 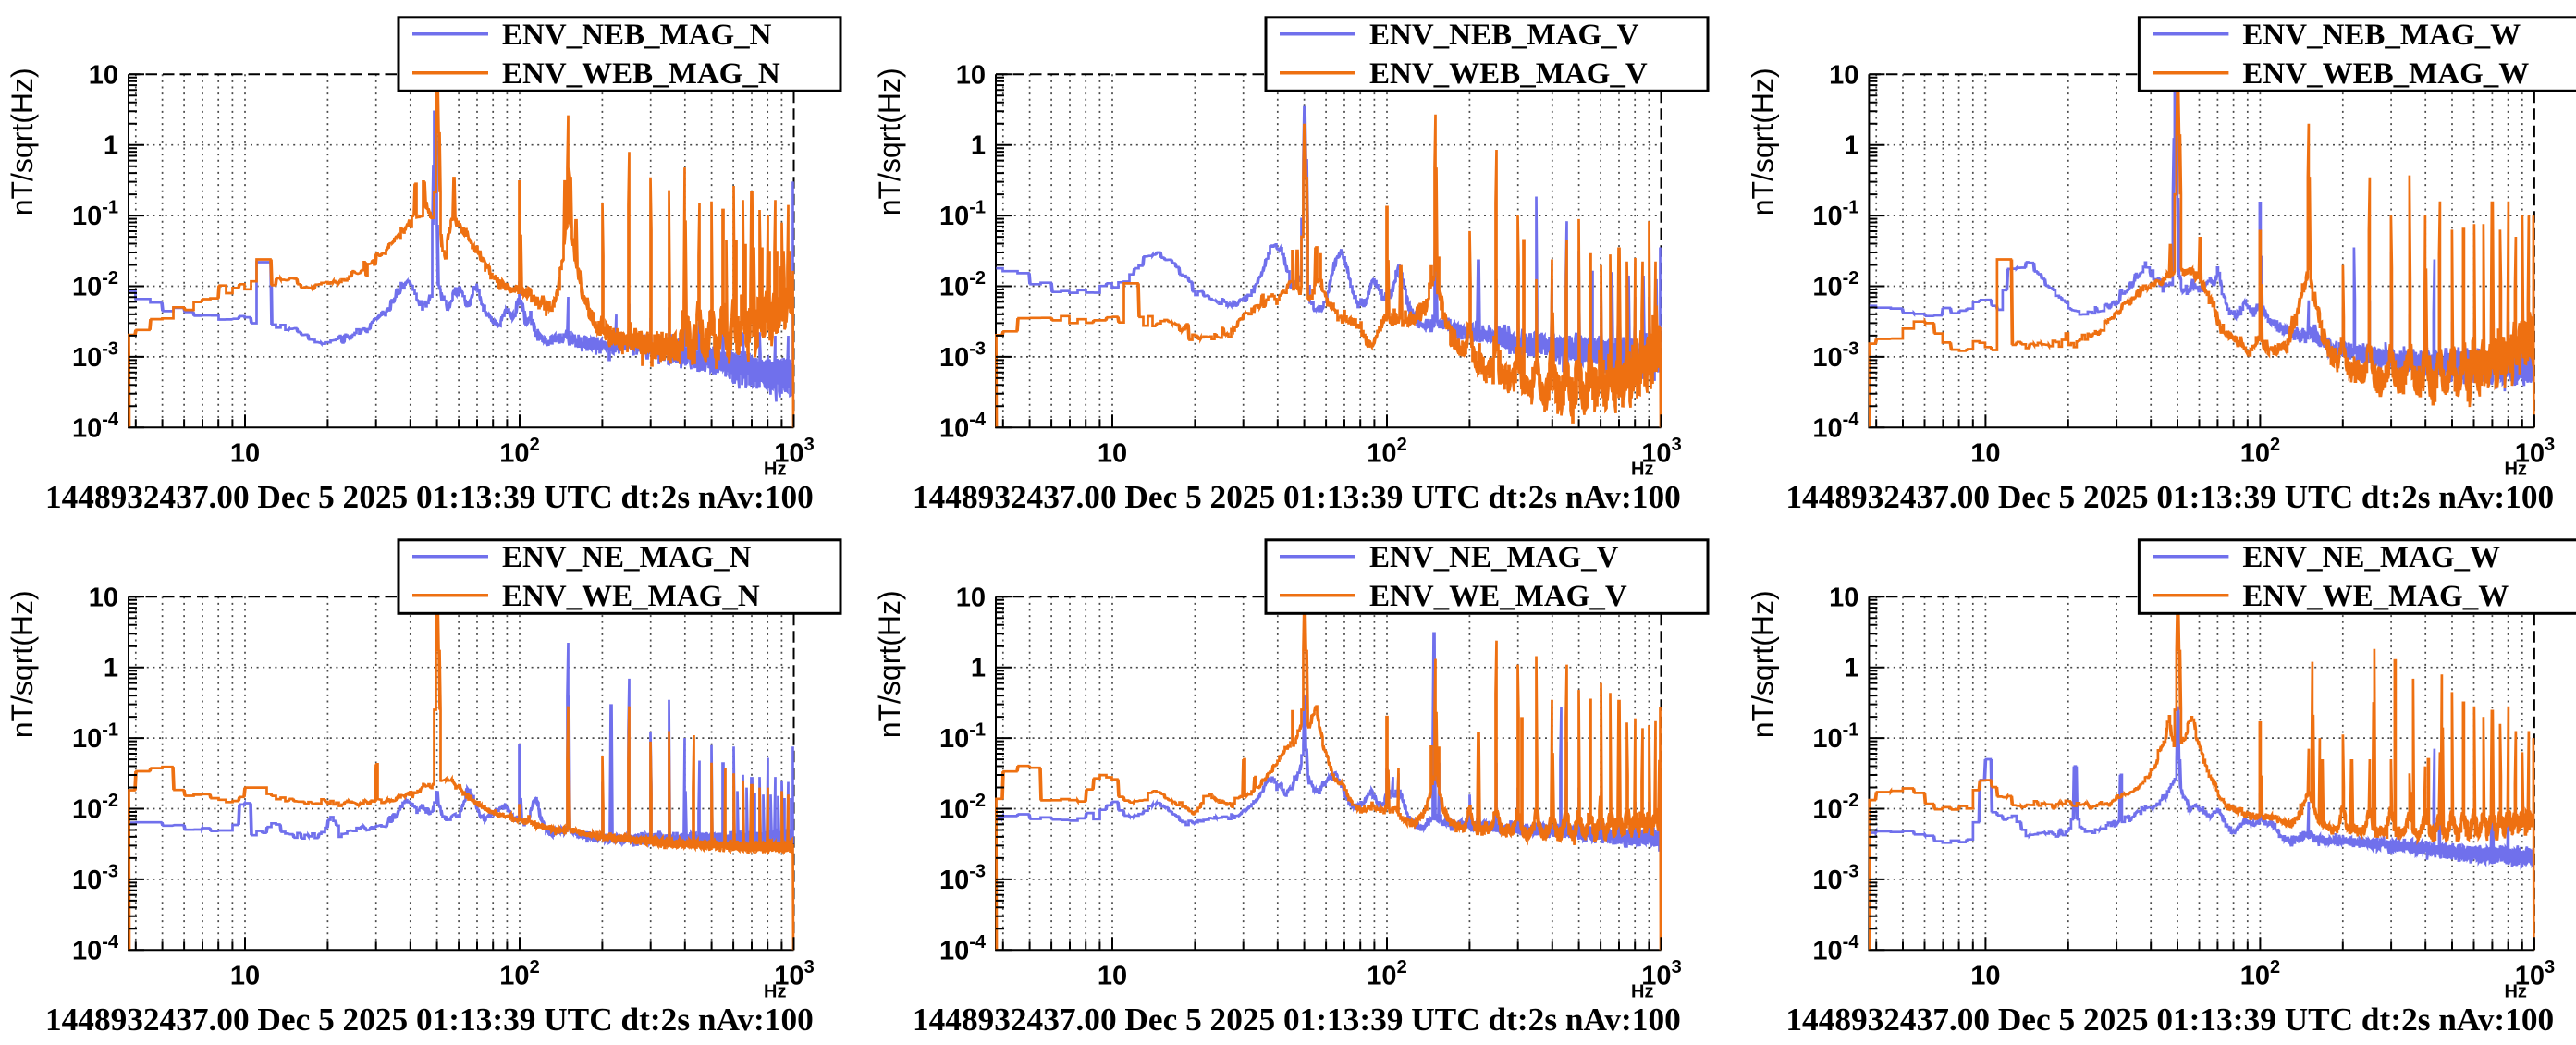 What do you see at coordinates (2385, 74) in the screenshot?
I see `svg-text: ENV_WEB_MAG_W` at bounding box center [2385, 74].